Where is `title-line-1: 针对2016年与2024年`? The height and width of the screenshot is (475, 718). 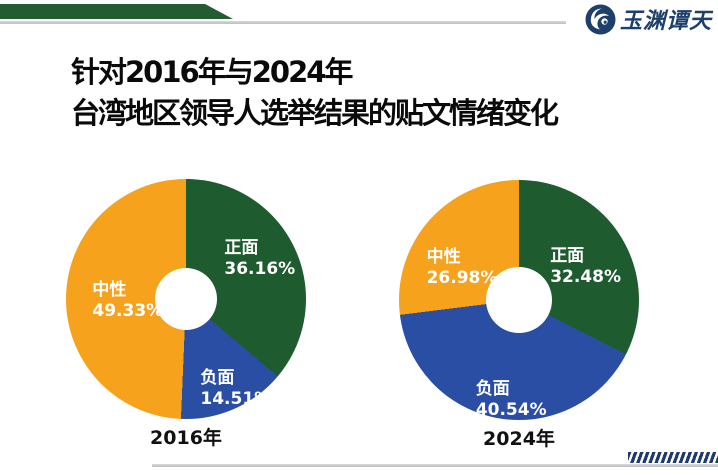
title-line-1: 针对2016年与2024年 is located at coordinates (212, 72).